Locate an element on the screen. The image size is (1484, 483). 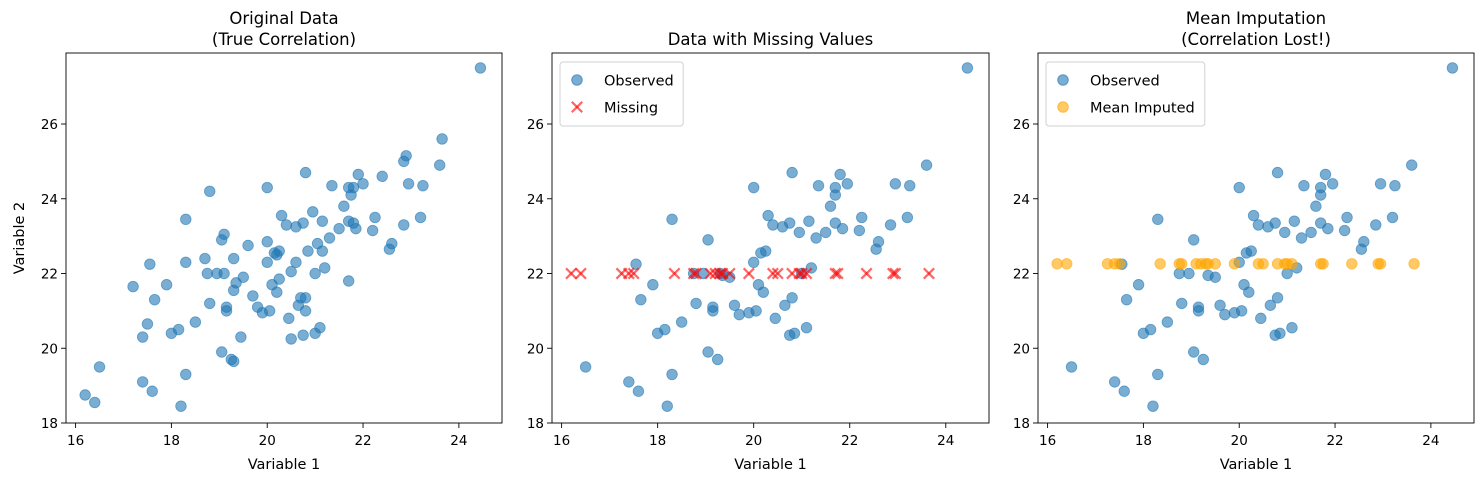
legend-label: Missing is located at coordinates (631, 109).